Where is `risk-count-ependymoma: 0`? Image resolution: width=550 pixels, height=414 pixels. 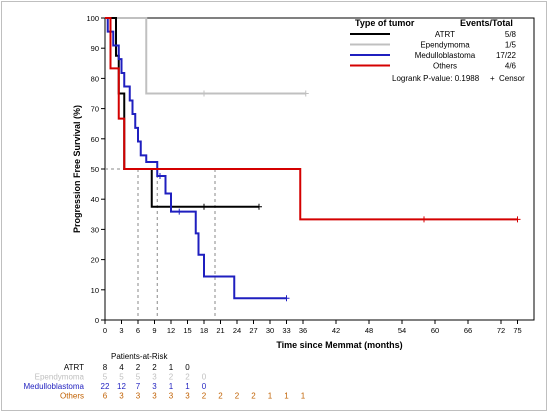 risk-count-ependymoma: 0 is located at coordinates (204, 377).